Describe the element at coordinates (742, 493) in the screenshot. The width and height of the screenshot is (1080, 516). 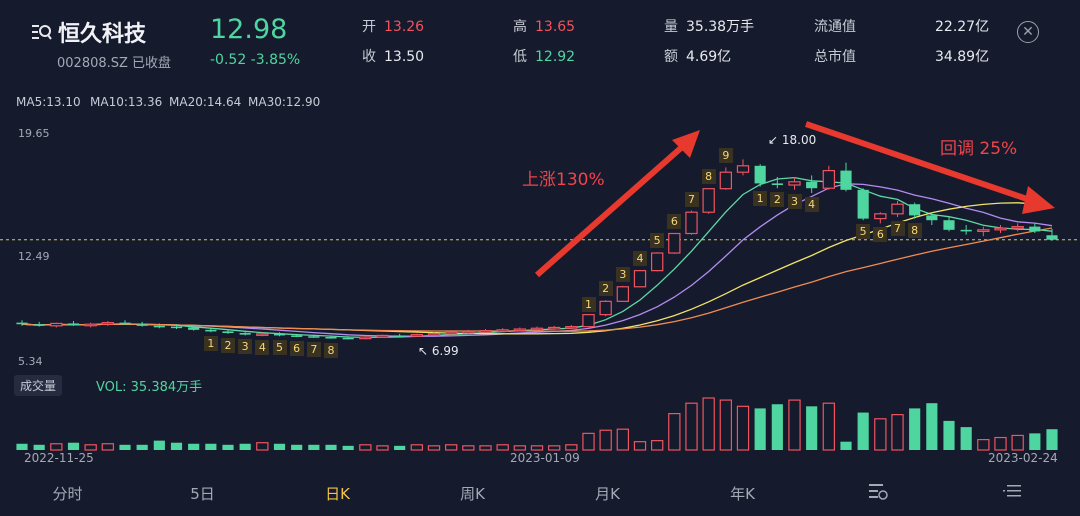
I see `tab-yearly-k: 年K` at that location.